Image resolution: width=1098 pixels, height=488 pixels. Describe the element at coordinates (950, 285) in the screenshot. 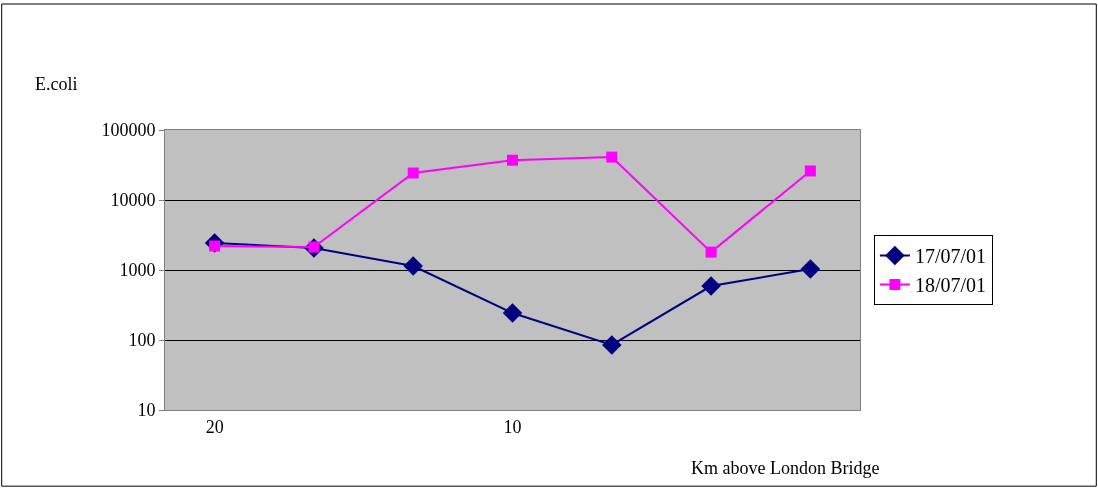

I see `legend-label: 18/07/01` at that location.